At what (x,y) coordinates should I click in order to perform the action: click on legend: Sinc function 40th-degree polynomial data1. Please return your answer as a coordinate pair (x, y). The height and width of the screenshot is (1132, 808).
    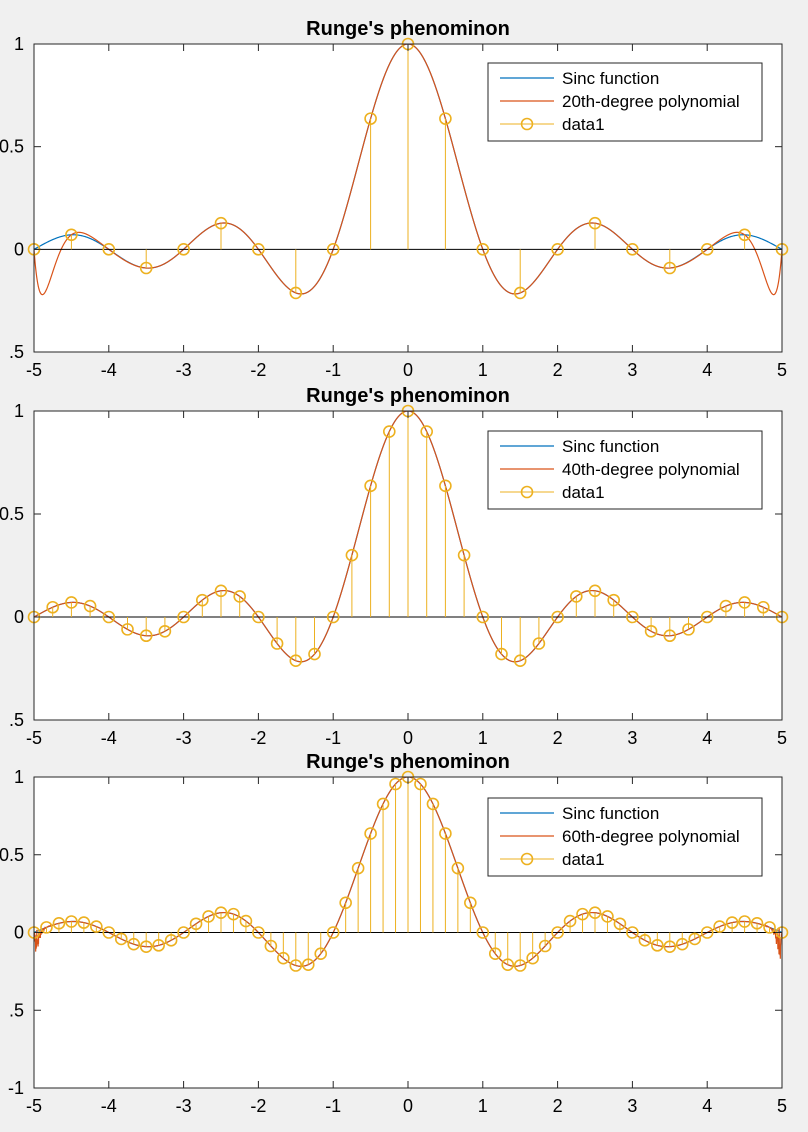
    Looking at the image, I should click on (625, 470).